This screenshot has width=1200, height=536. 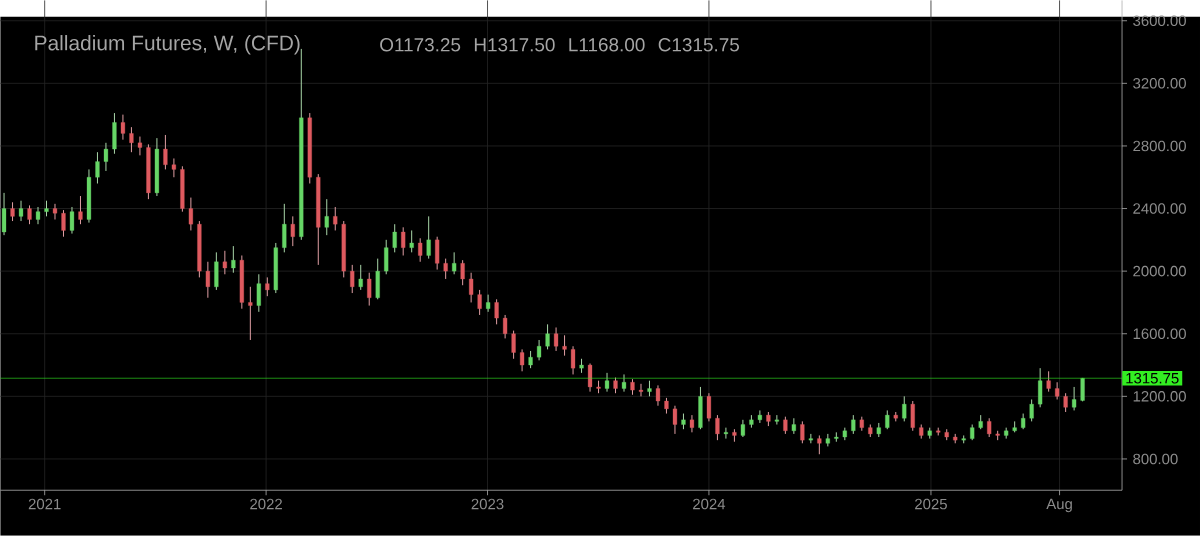 I want to click on annotation: L1168.00, so click(x=607, y=45).